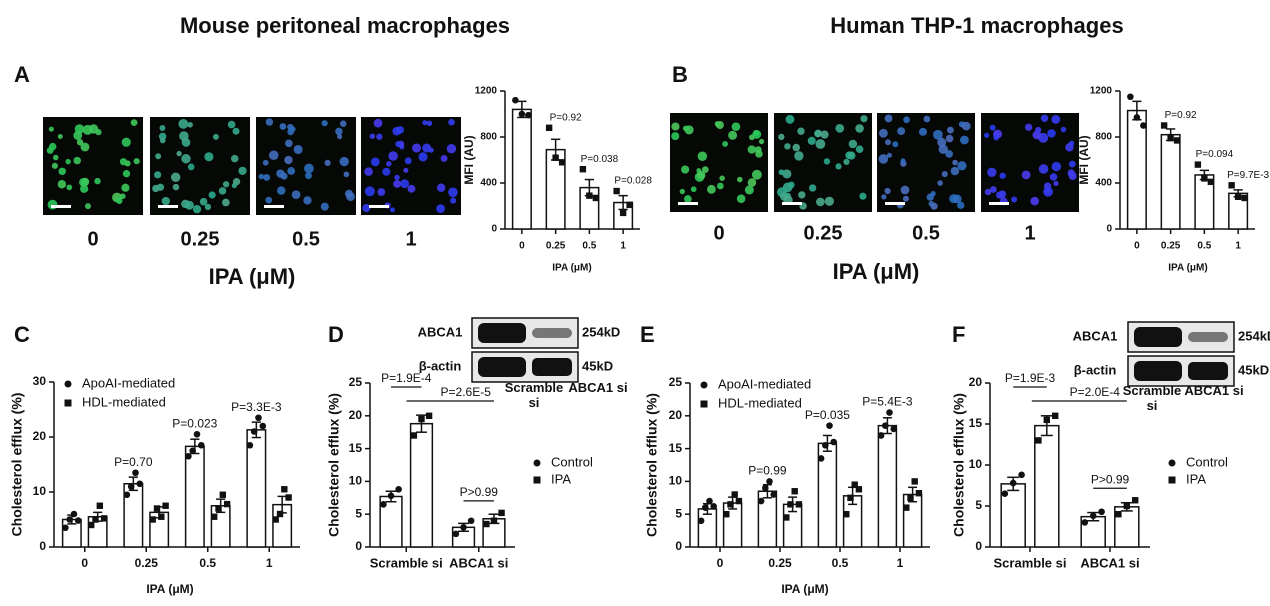  I want to click on x-axis-label: IPA (μM), so click(169, 589).